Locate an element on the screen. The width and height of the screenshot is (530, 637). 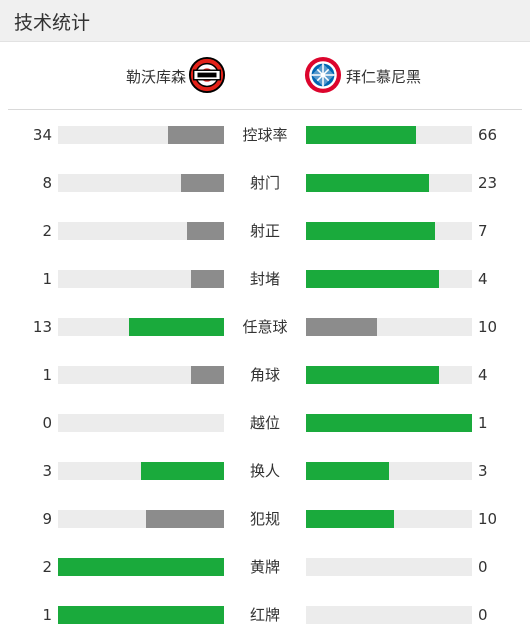
stat-row: 3 换人 3 is located at coordinates (265, 471).